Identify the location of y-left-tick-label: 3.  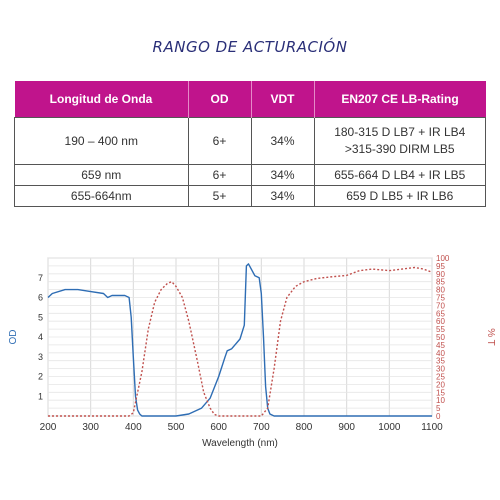
(40, 357).